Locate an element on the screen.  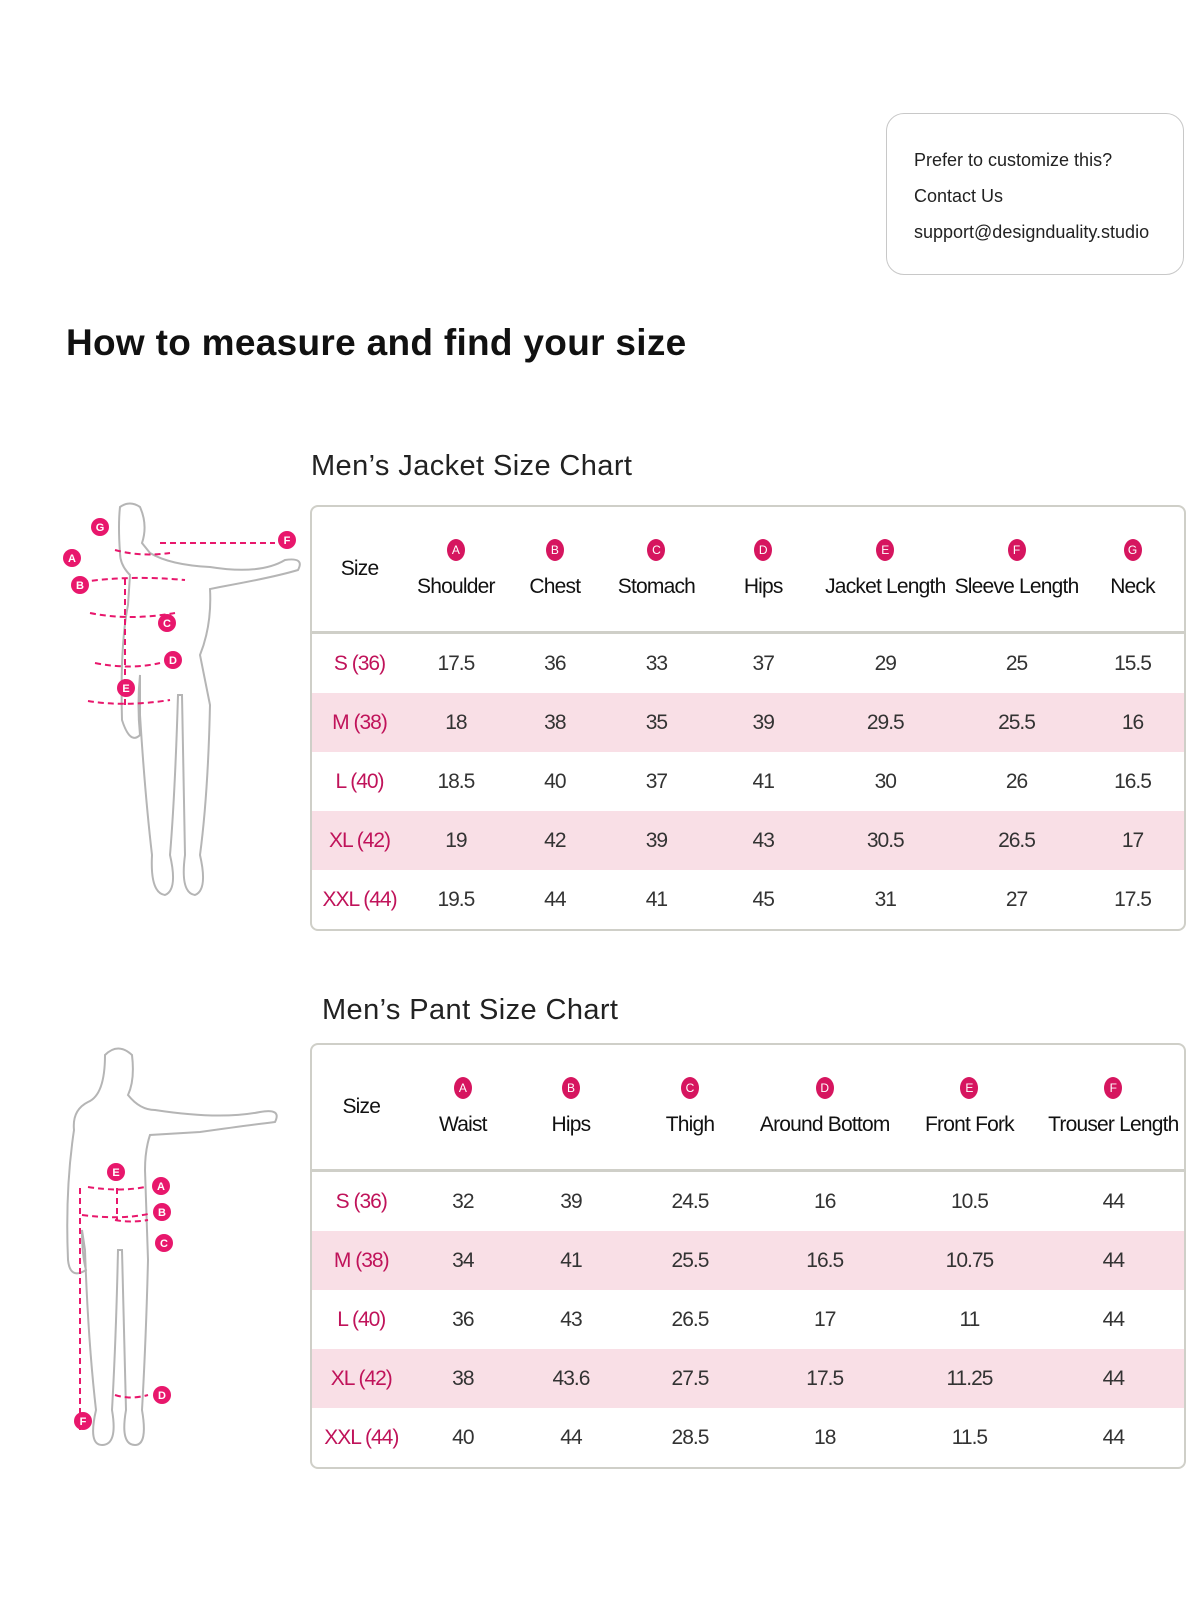
column-label: Front Fork is located at coordinates (970, 1124).